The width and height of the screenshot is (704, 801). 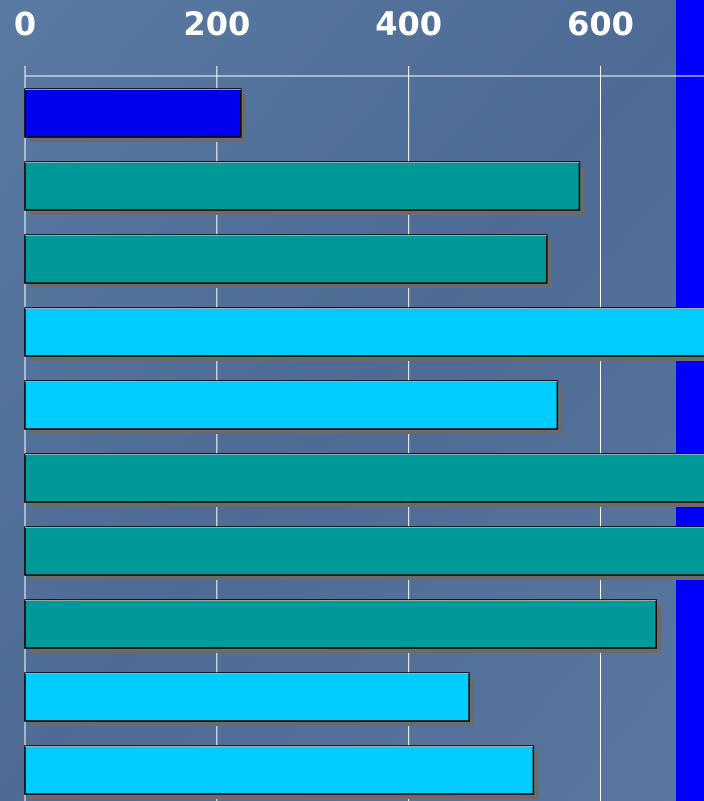 What do you see at coordinates (25, 24) in the screenshot?
I see `x-tick-label-0: 0` at bounding box center [25, 24].